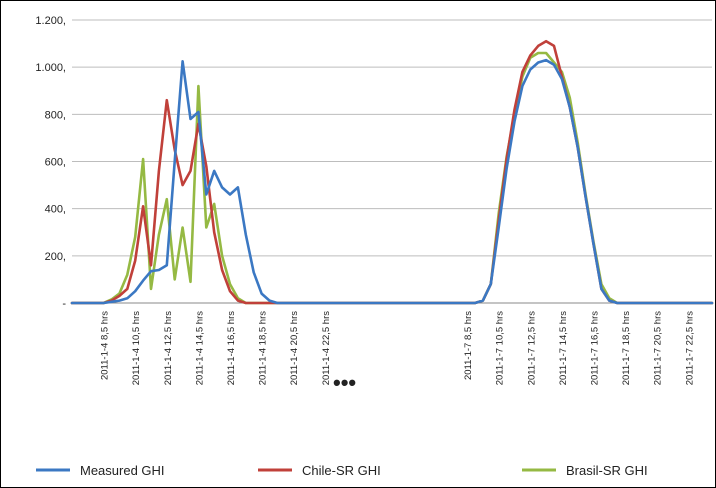  Describe the element at coordinates (468, 345) in the screenshot. I see `x-tick-label: 2011-1-7 8,5 hrs` at that location.